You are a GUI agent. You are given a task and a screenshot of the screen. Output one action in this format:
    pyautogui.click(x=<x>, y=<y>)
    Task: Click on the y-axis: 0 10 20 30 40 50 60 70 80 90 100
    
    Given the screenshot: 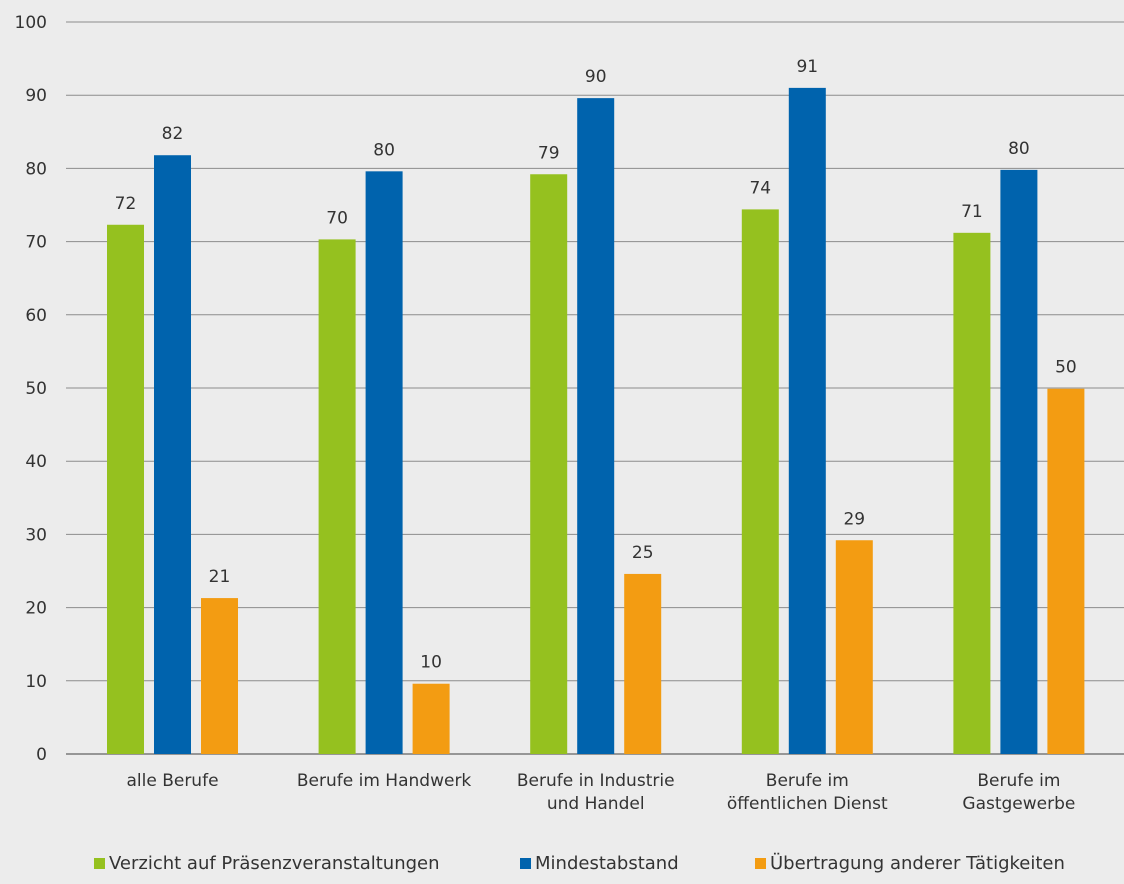 What is the action you would take?
    pyautogui.click(x=31, y=389)
    